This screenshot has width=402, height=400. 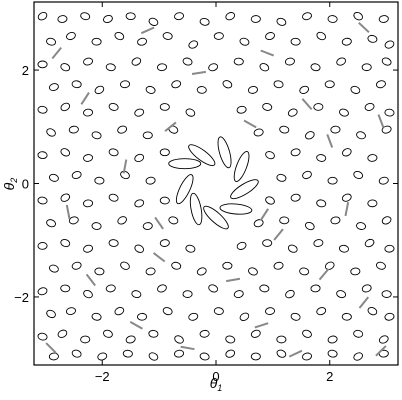 I want to click on x-tick-label: 2, so click(x=329, y=376).